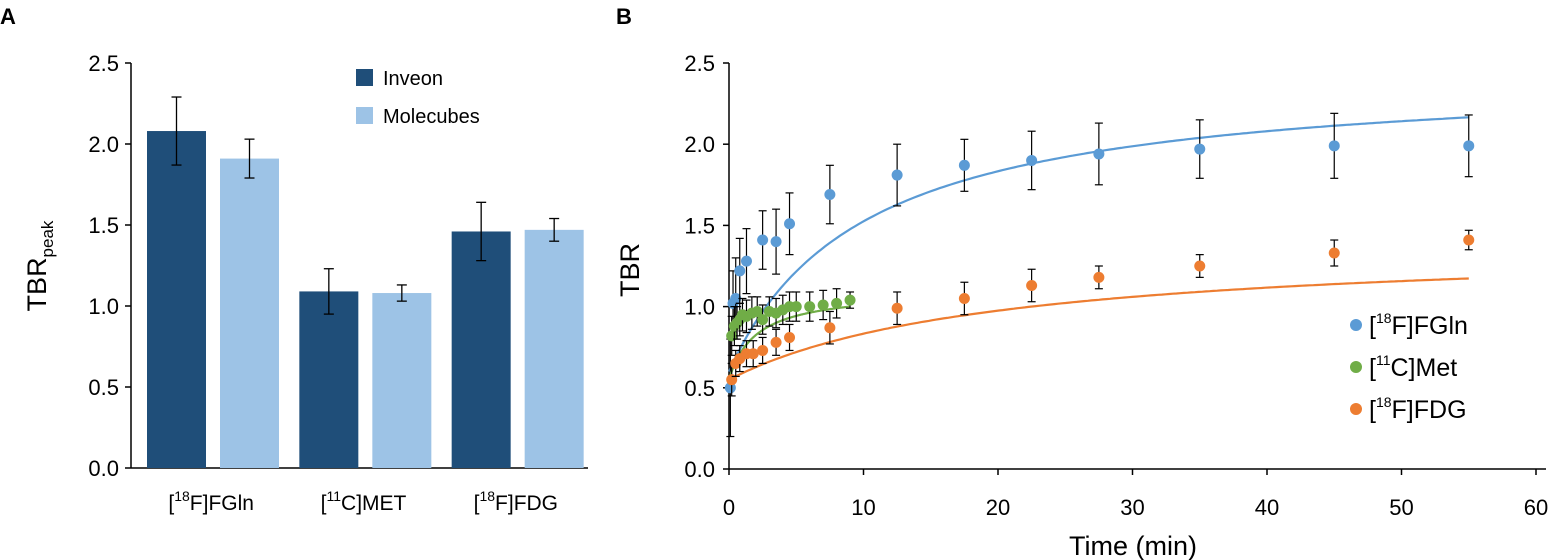 The height and width of the screenshot is (560, 1559). What do you see at coordinates (699, 307) in the screenshot?
I see `y-tick-label-b: 1.0` at bounding box center [699, 307].